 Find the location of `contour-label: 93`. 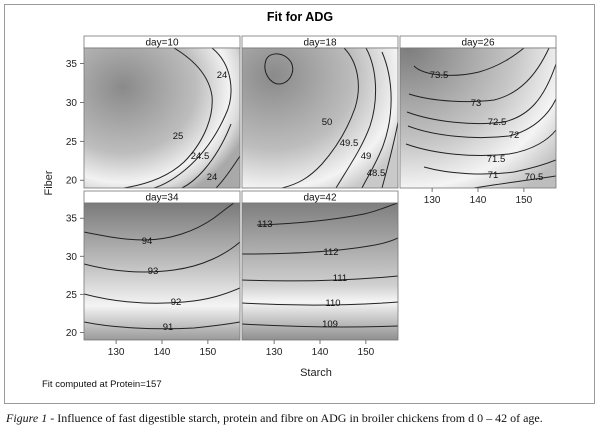

contour-label: 93 is located at coordinates (153, 271).